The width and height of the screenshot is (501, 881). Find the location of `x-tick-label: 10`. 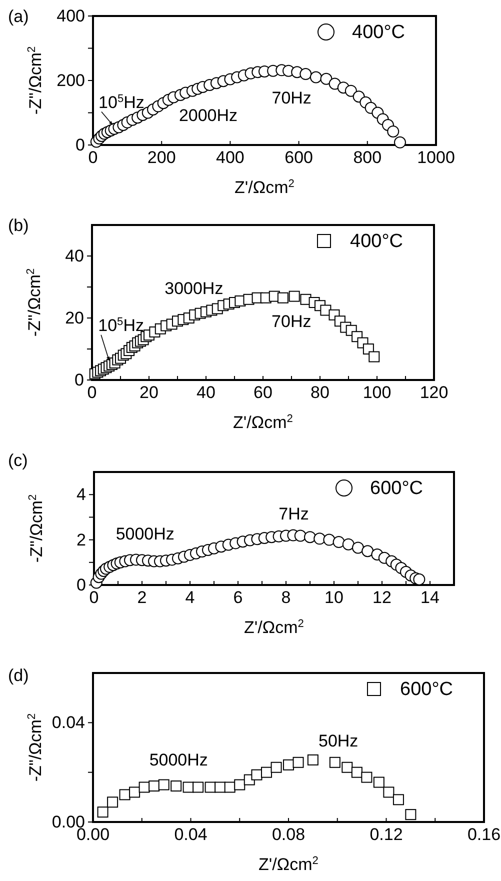

x-tick-label: 10 is located at coordinates (334, 598).